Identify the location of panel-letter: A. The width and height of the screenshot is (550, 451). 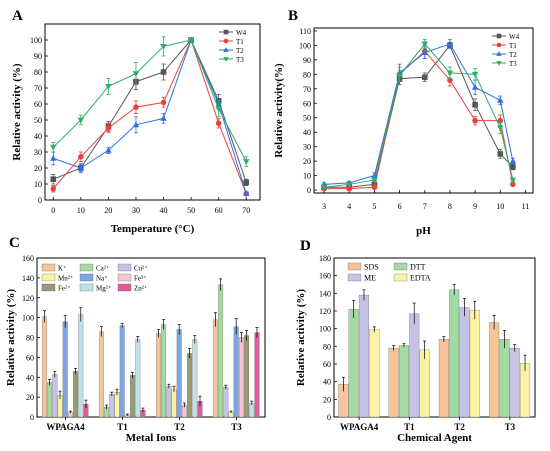
(17, 16).